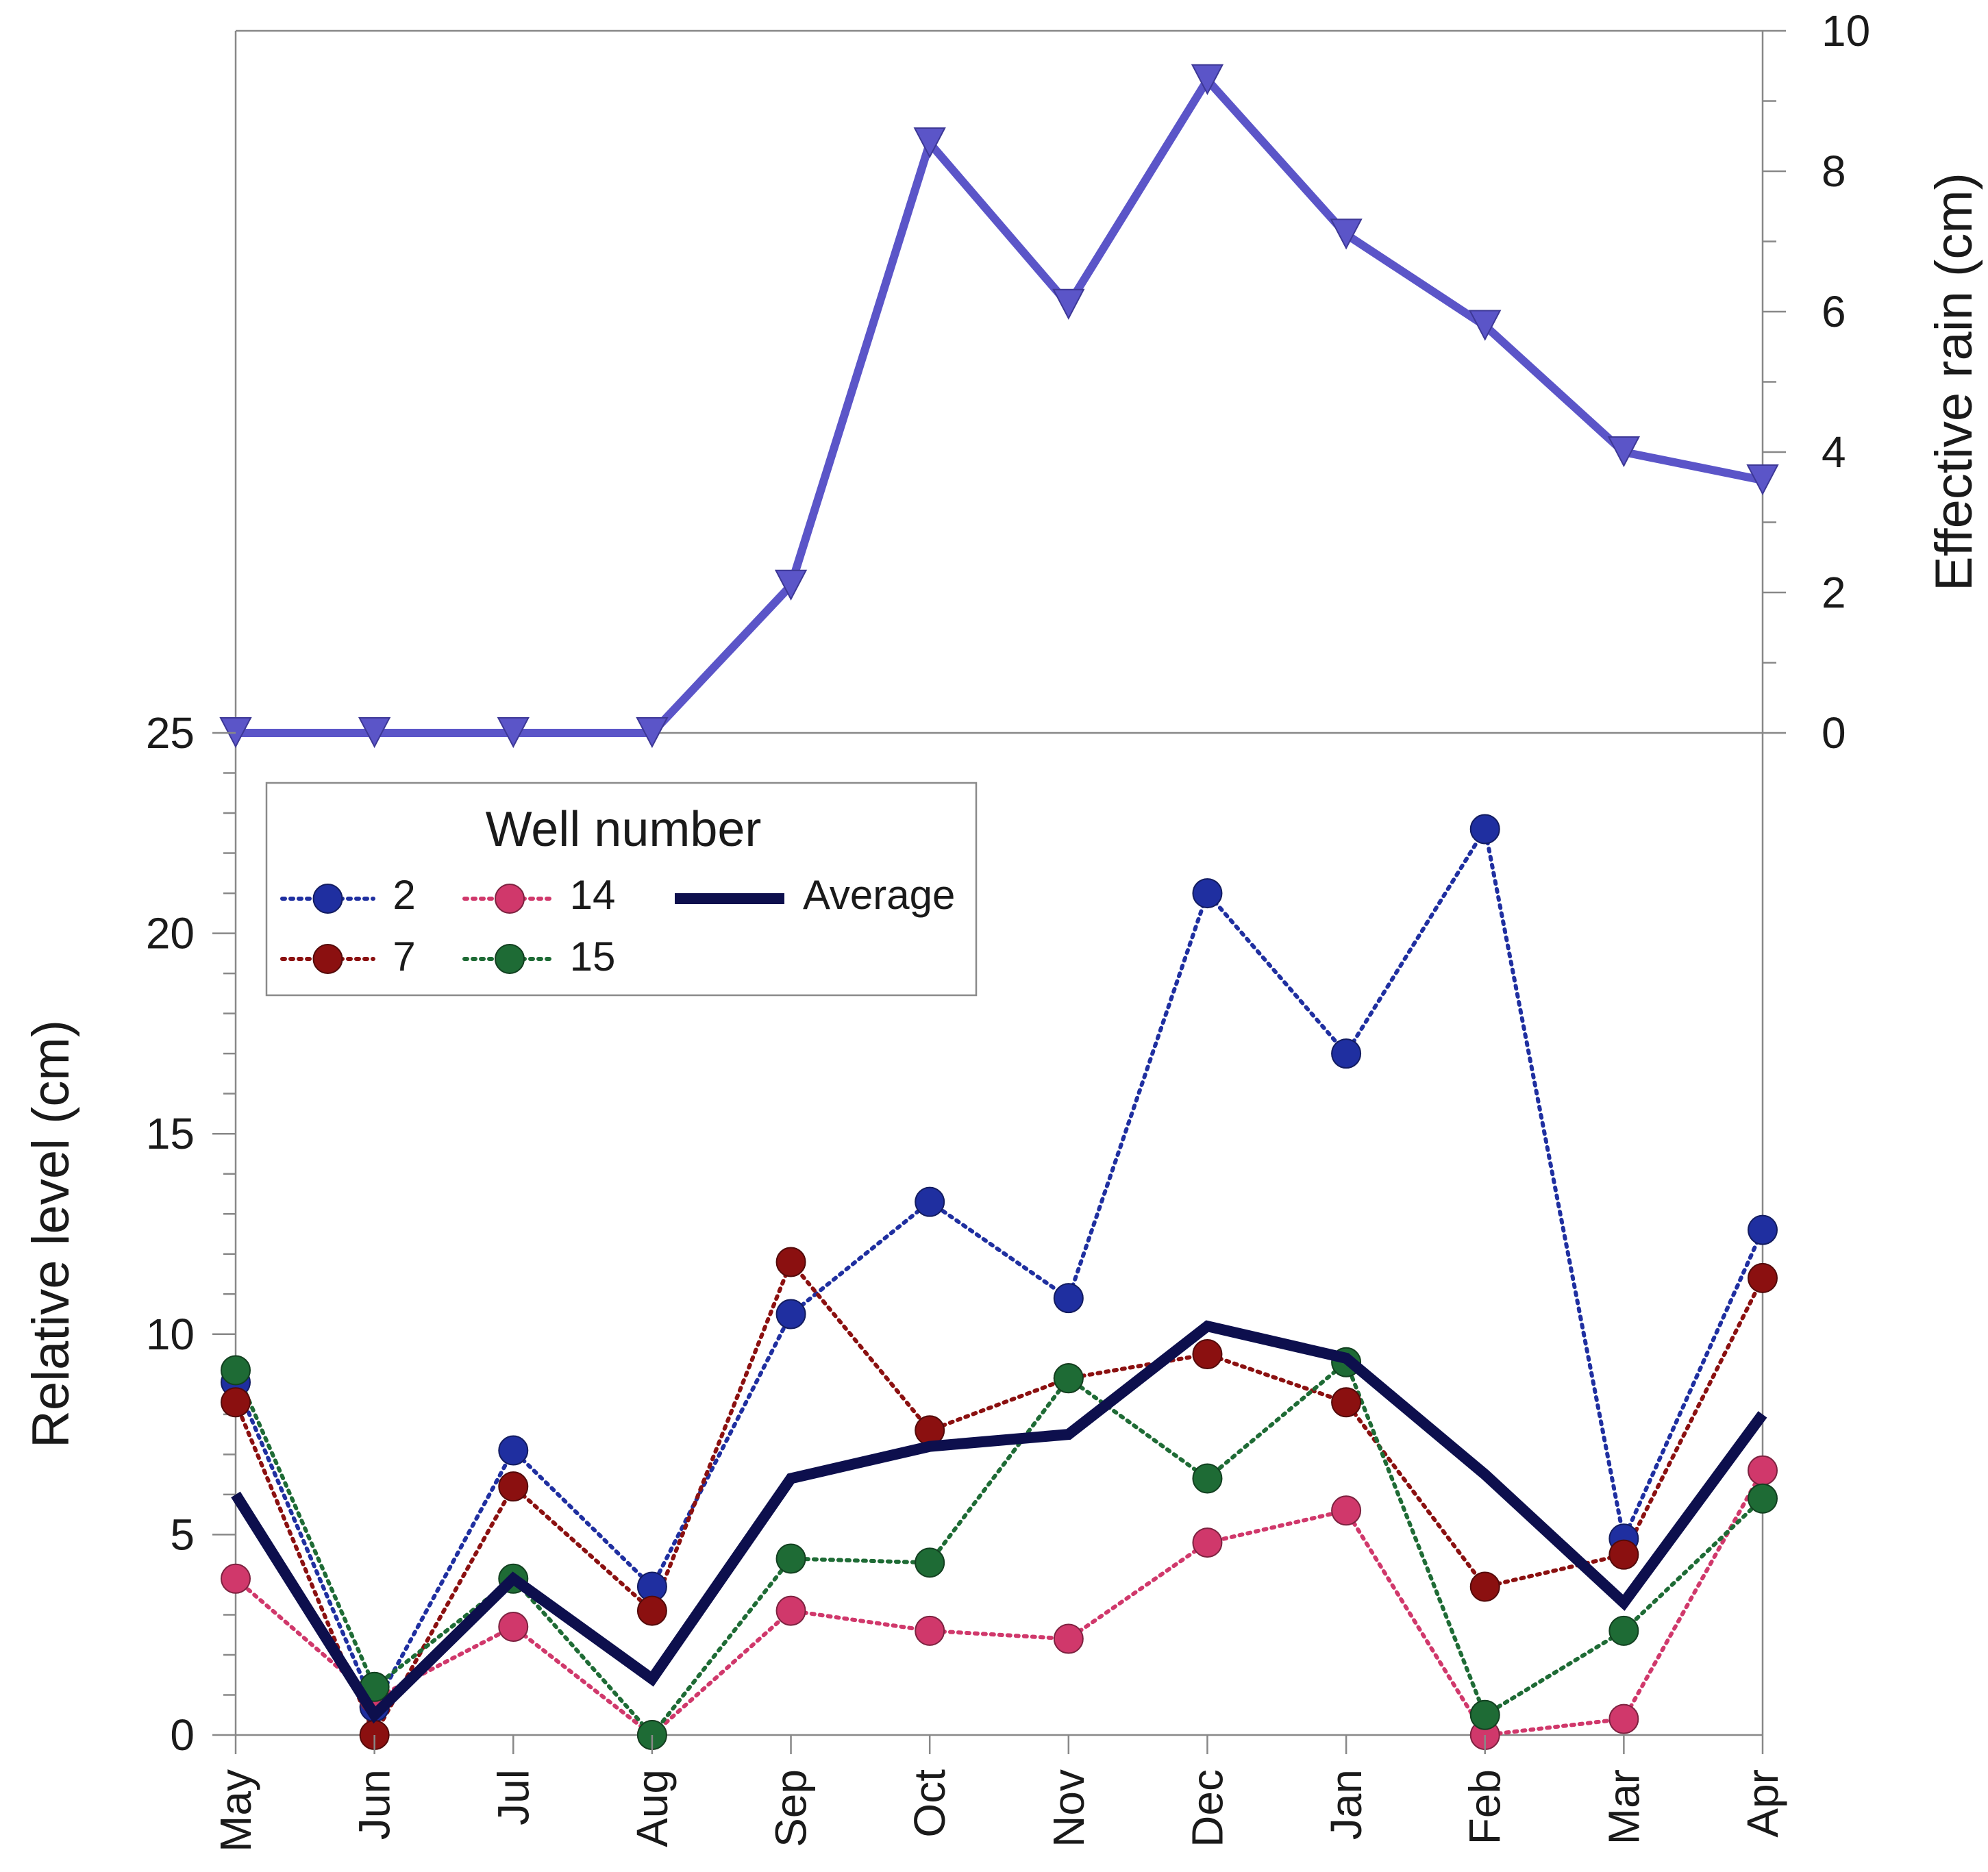  I want to click on legend-label-7: 7, so click(404, 956).